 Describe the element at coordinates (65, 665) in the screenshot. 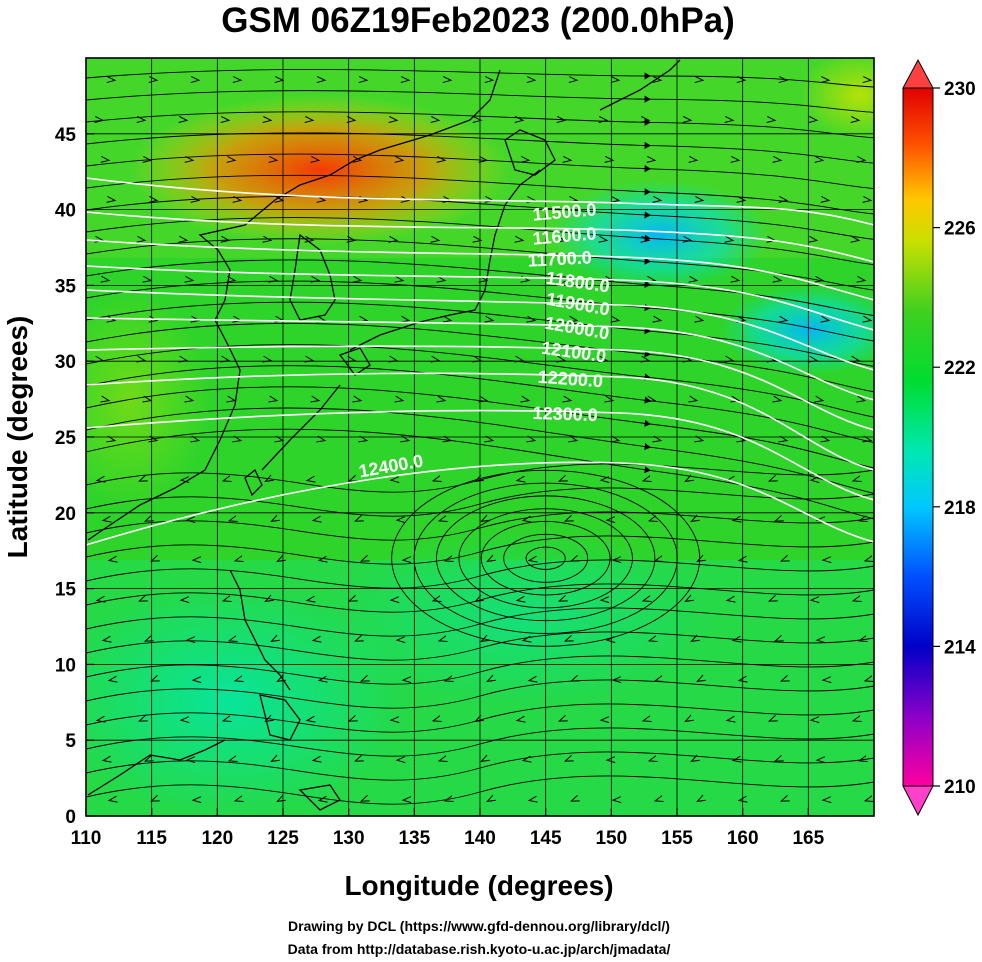

I see `y-tick-label: 10` at that location.